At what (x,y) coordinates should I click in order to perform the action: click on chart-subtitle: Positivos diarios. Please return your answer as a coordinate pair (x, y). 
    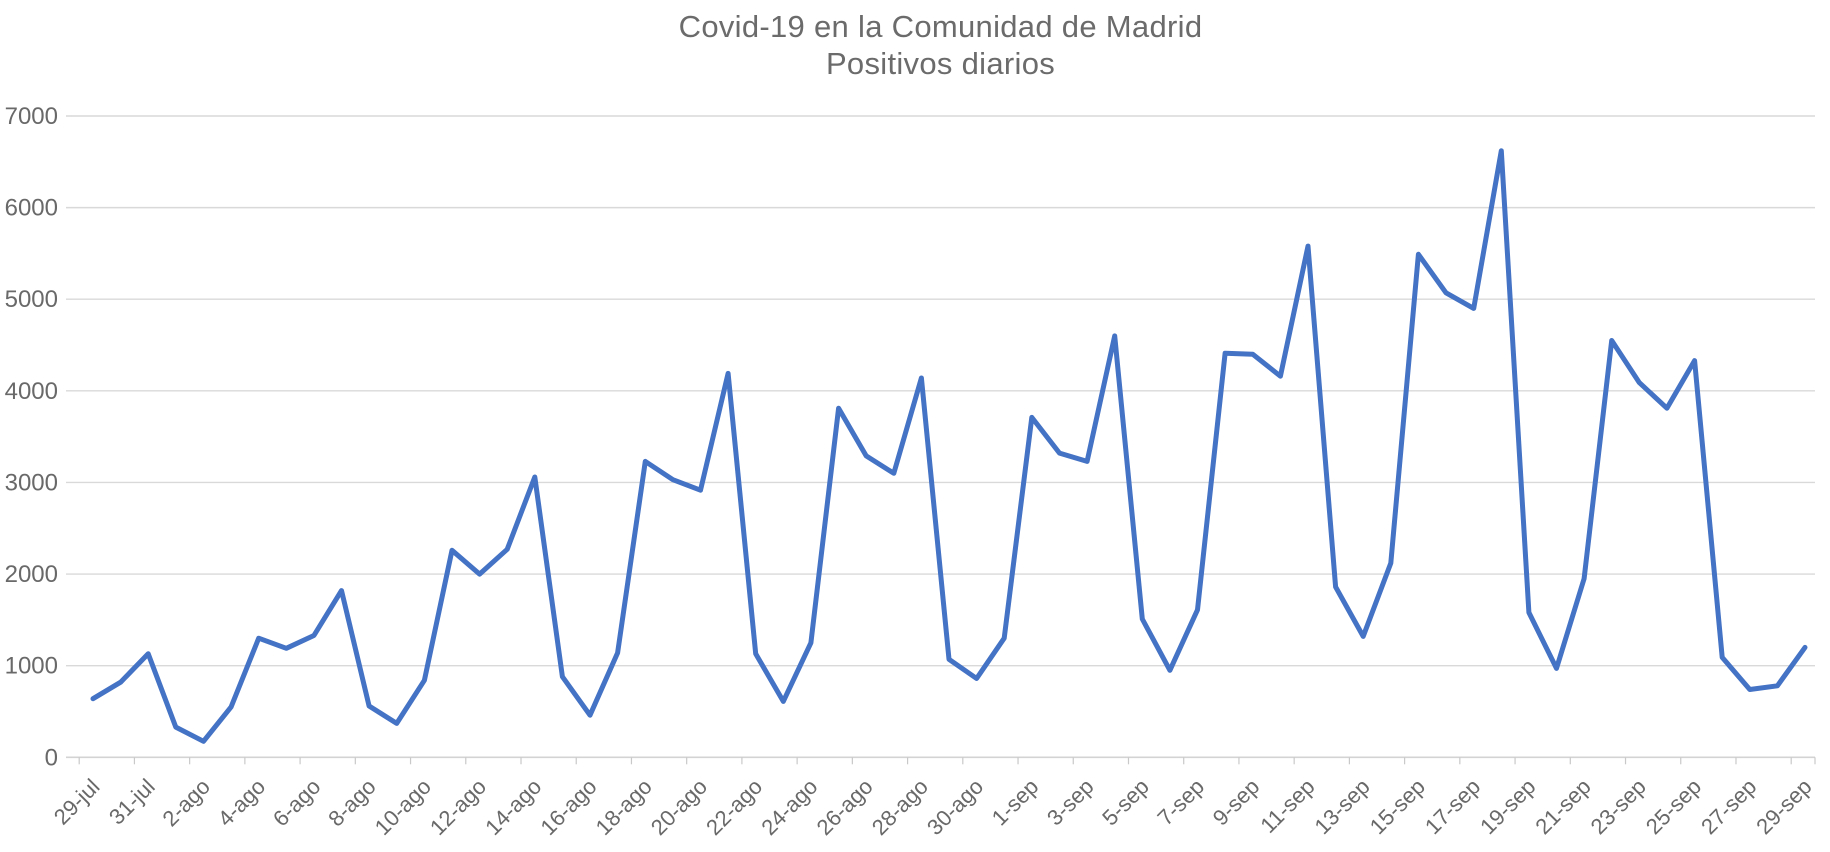
    Looking at the image, I should click on (940, 63).